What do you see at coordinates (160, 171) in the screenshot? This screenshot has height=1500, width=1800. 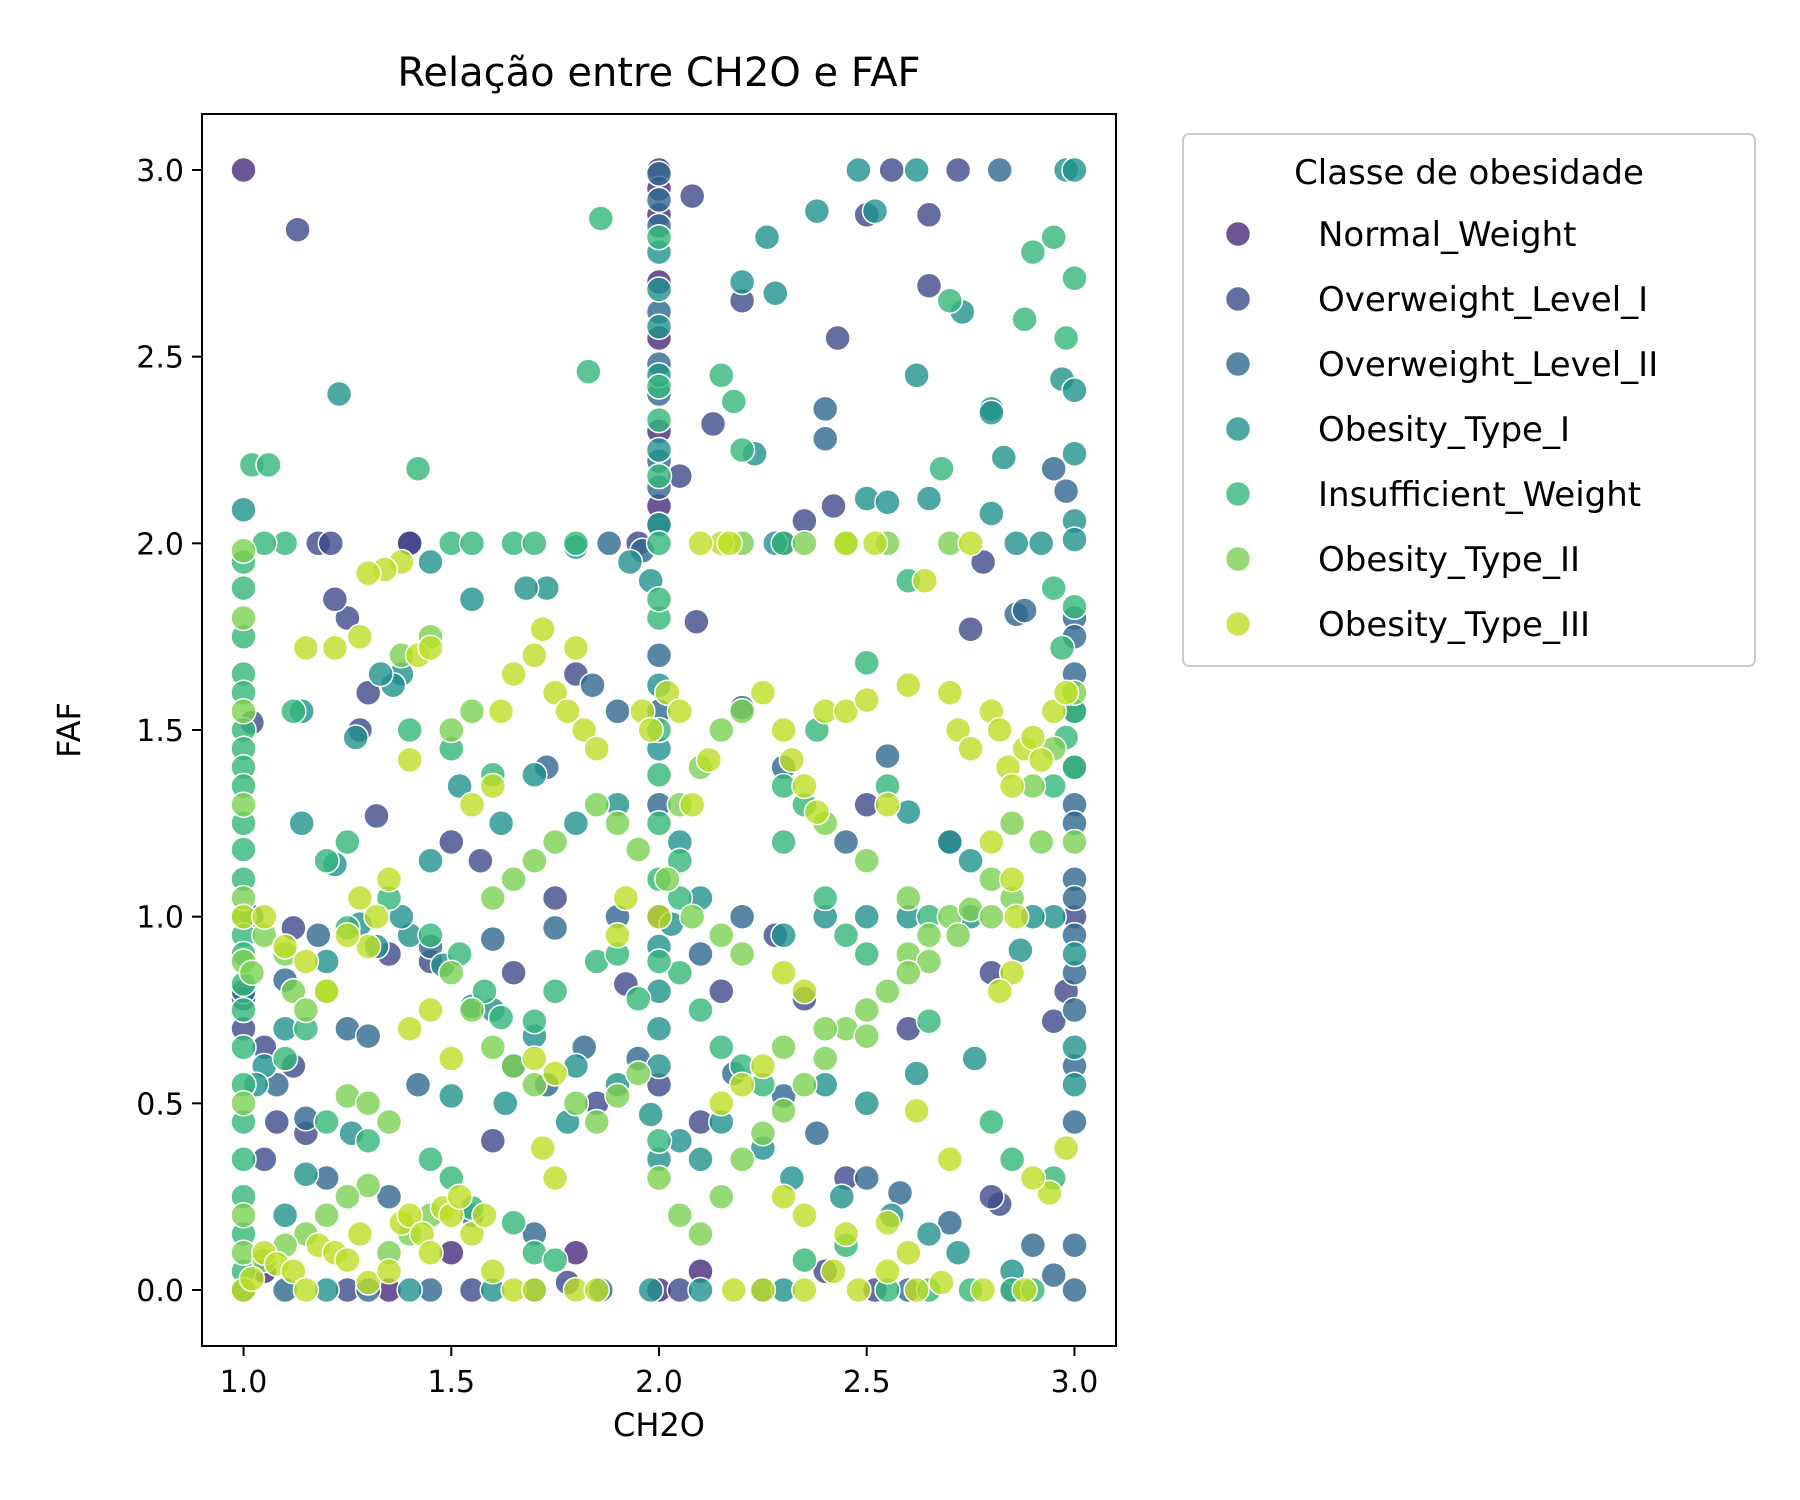 I see `y-tick-label: 3.0` at bounding box center [160, 171].